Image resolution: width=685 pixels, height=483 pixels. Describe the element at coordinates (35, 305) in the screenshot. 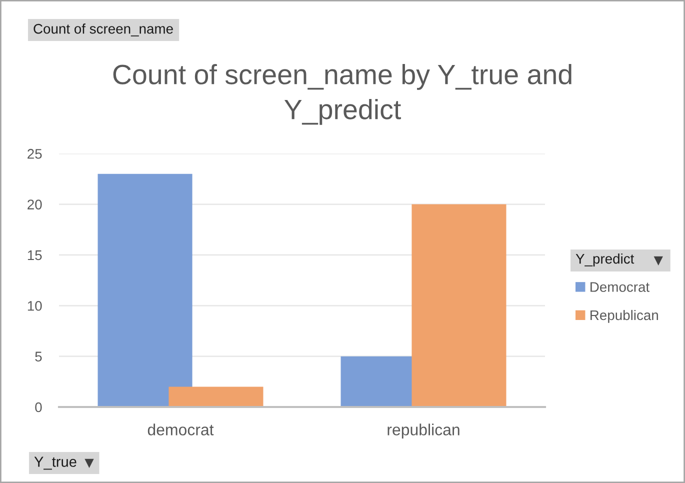

I see `y-tick-label: 10` at that location.